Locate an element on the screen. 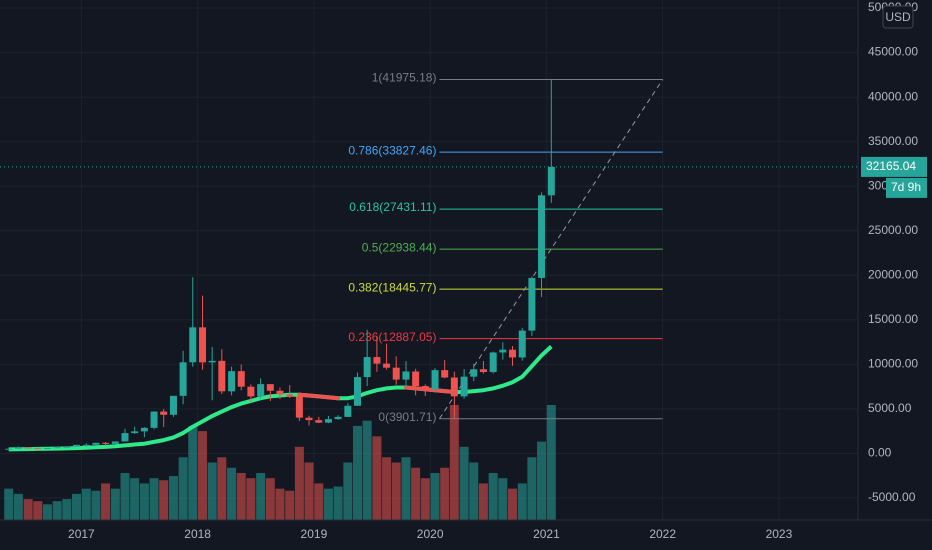 This screenshot has height=550, width=932. currency: USD is located at coordinates (898, 17).